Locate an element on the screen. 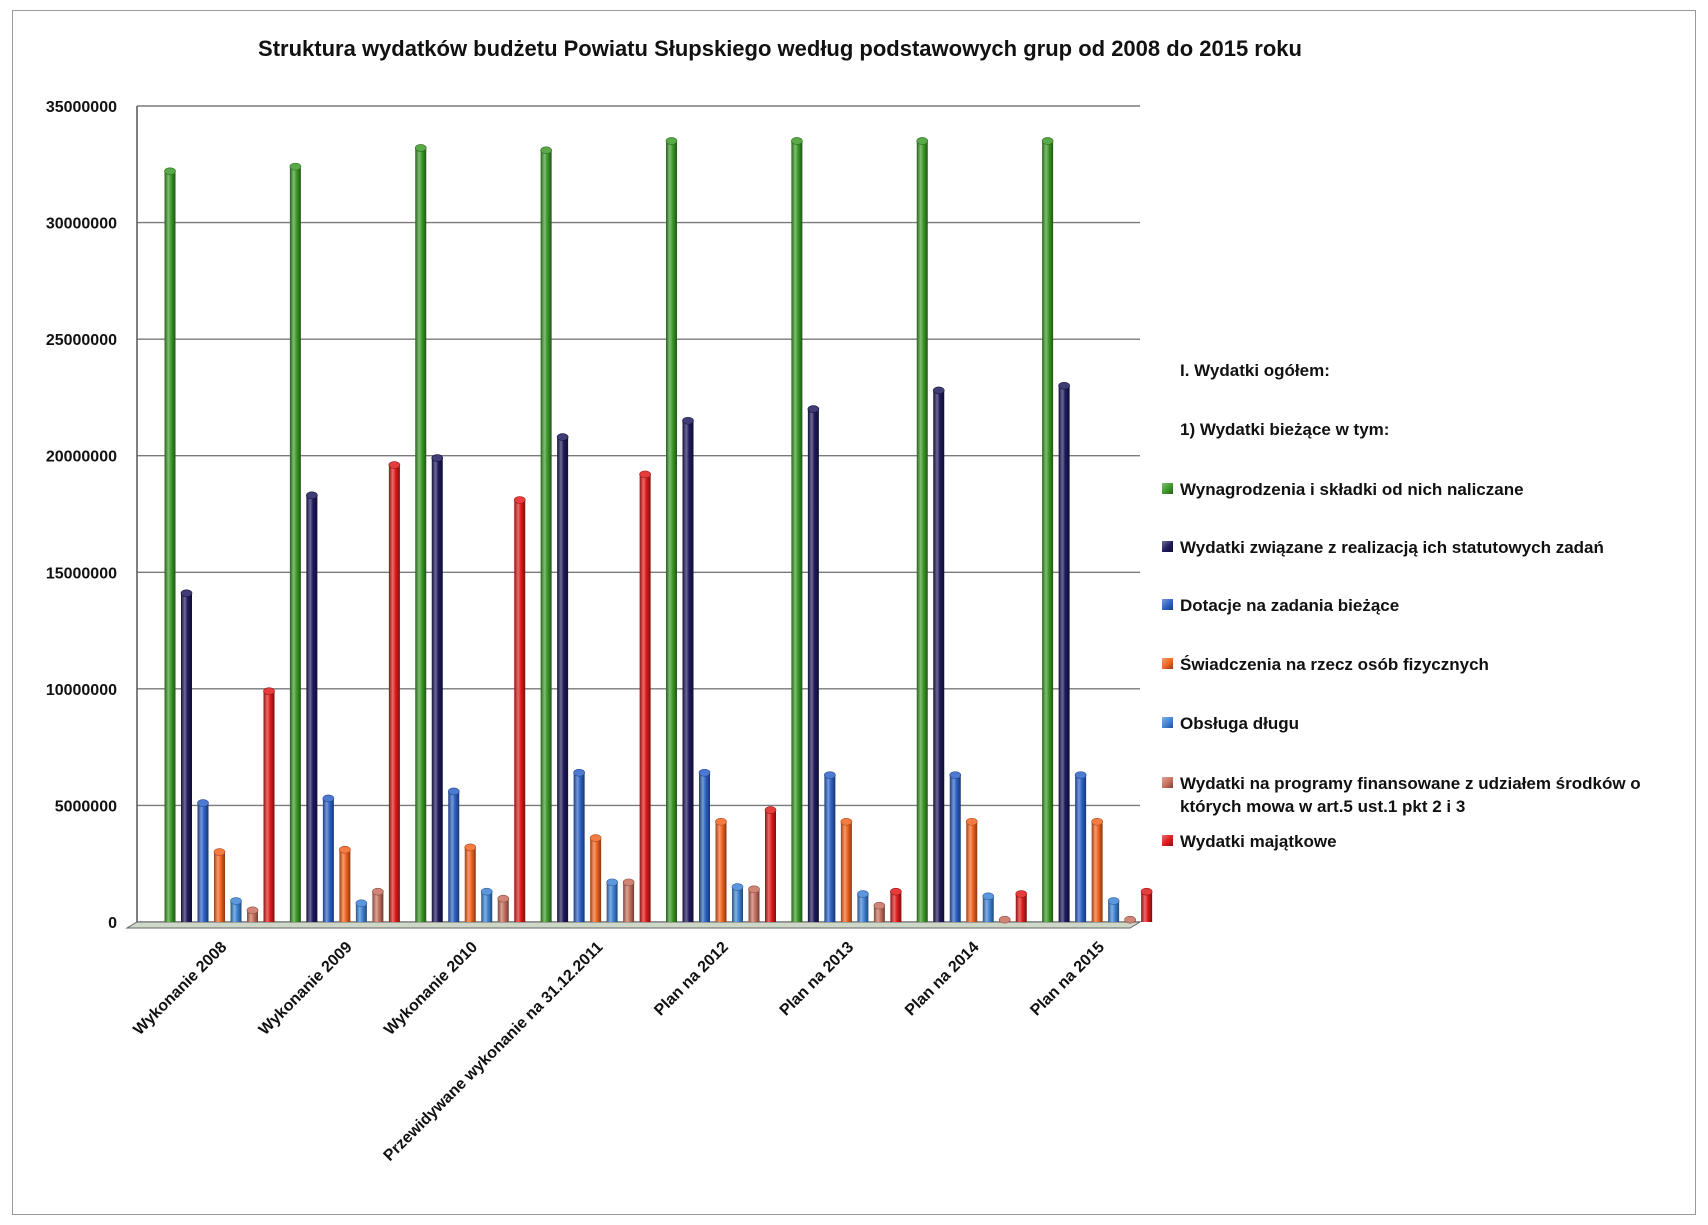 The width and height of the screenshot is (1708, 1225). y-tick-label: 10000000 is located at coordinates (81, 690).